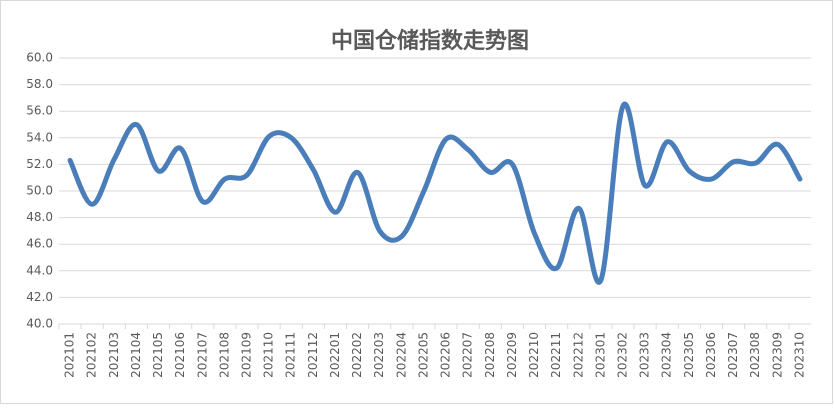  What do you see at coordinates (92, 355) in the screenshot?
I see `x-tick-label: 202102` at bounding box center [92, 355].